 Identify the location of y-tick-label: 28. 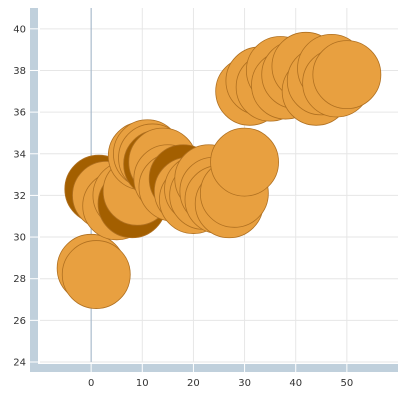
(19, 279).